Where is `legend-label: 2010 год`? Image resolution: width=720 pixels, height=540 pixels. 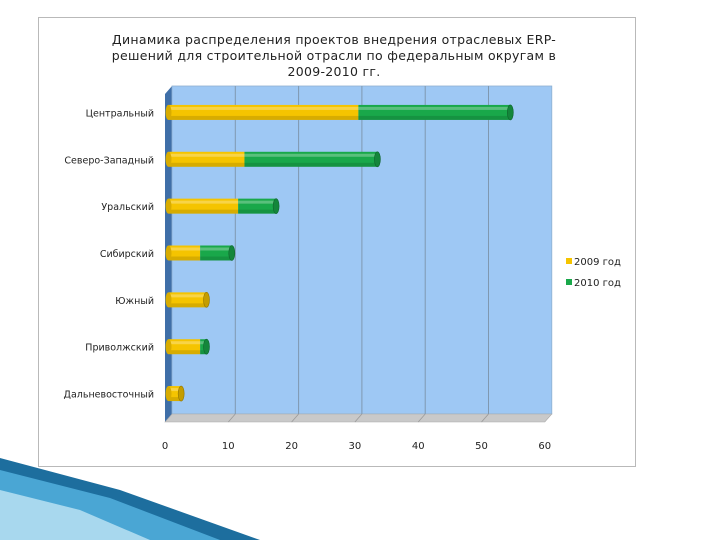
legend-label: 2010 год is located at coordinates (597, 283).